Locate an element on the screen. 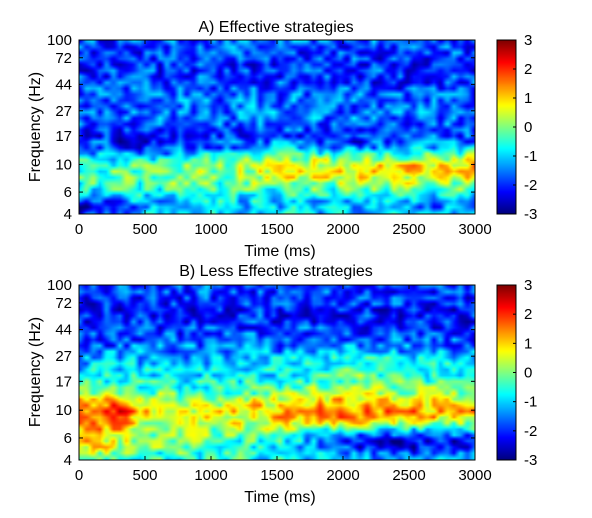 The height and width of the screenshot is (518, 592). panel-a-xlabel: Time (ms) is located at coordinates (279, 251).